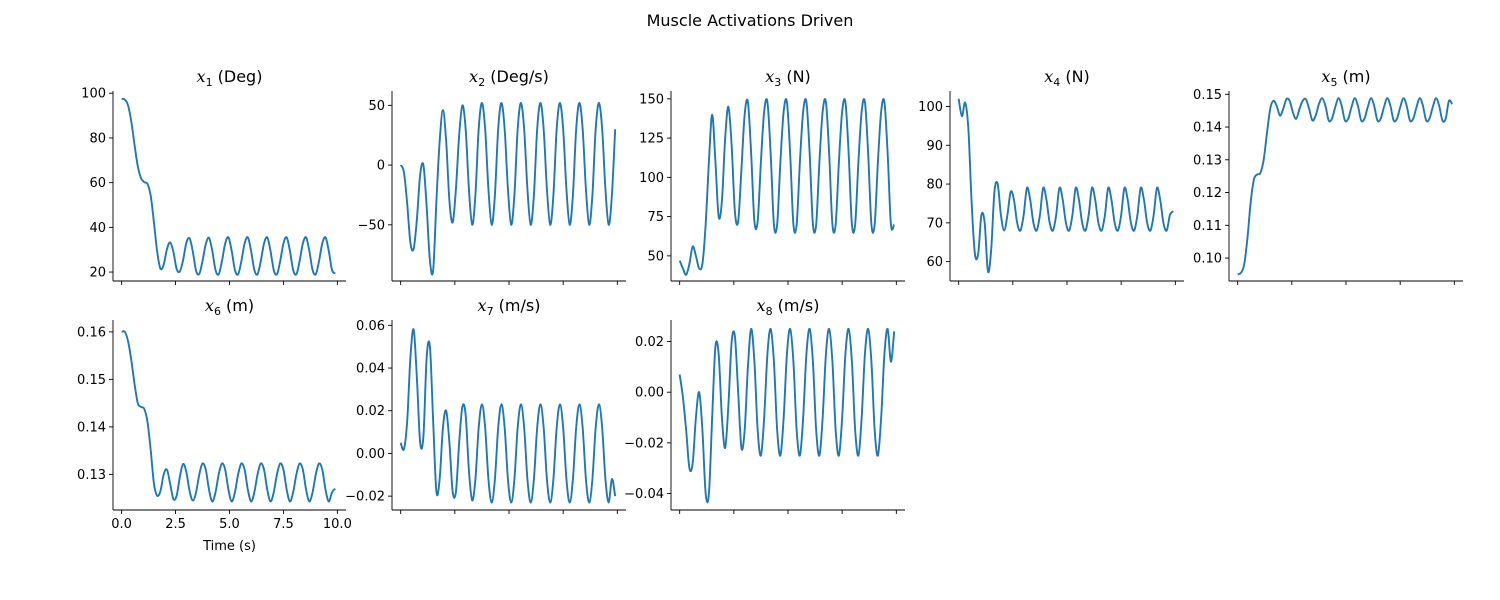 This screenshot has height=600, width=1500. What do you see at coordinates (121, 524) in the screenshot?
I see `x-tick-label: 0.0` at bounding box center [121, 524].